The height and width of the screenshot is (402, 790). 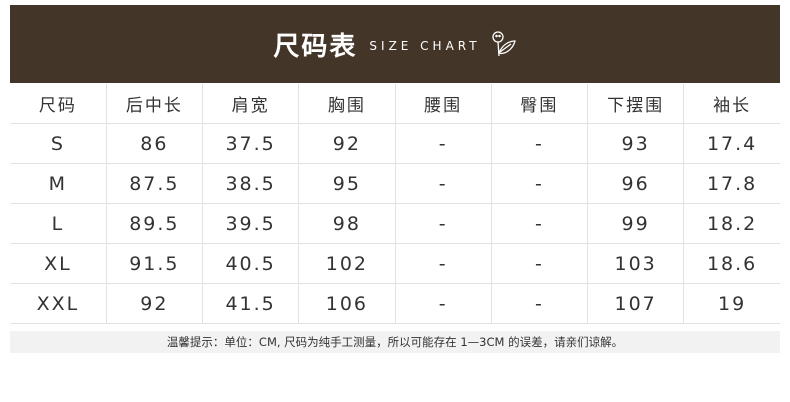 I want to click on table-cell: 102, so click(x=347, y=263).